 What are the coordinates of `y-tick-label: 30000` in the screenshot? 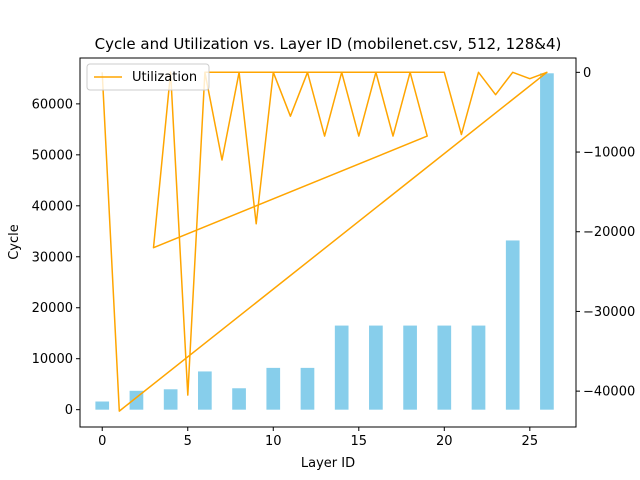 It's located at (52, 257).